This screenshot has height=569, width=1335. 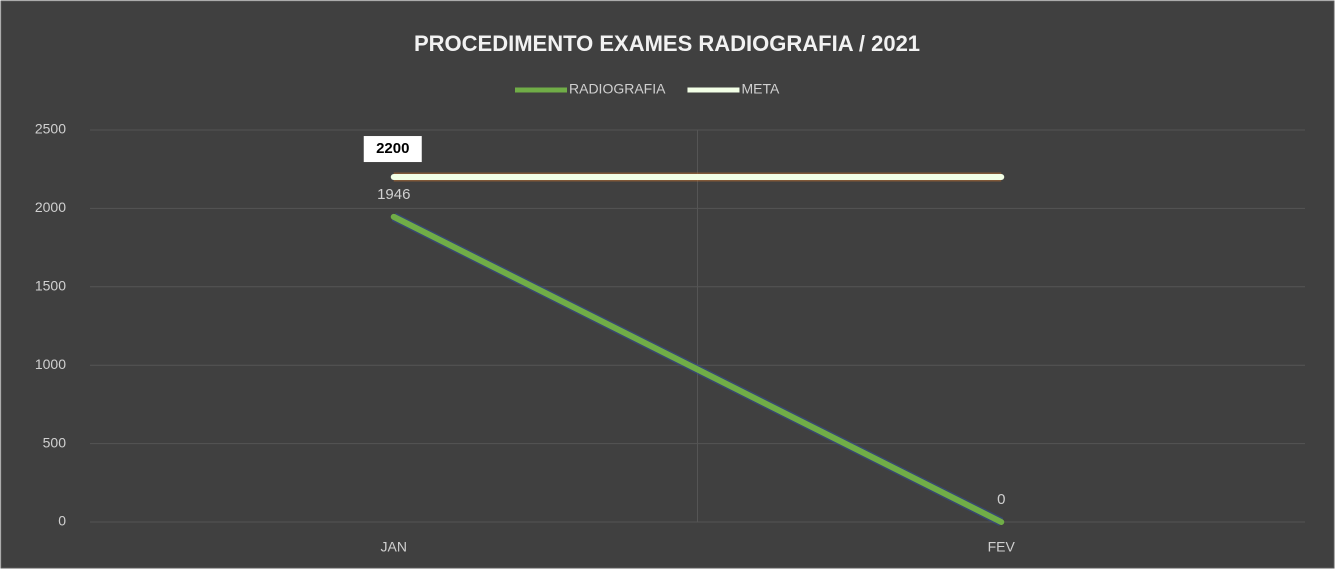 I want to click on y-tick-label: 2500, so click(x=50, y=129).